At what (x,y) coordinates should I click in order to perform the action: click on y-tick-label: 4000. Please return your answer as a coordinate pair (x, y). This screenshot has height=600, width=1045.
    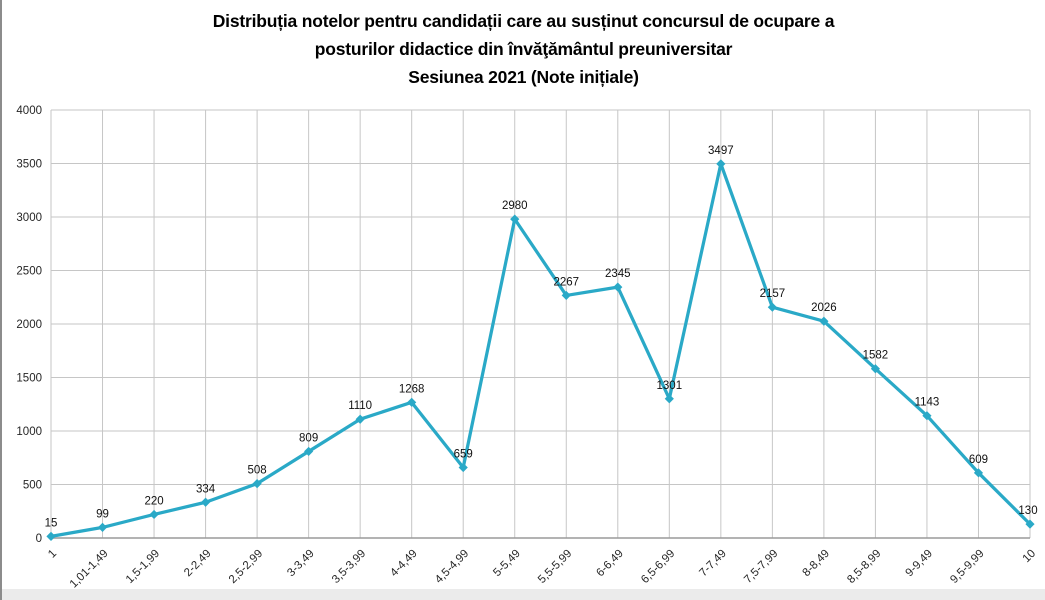
    Looking at the image, I should click on (29, 111).